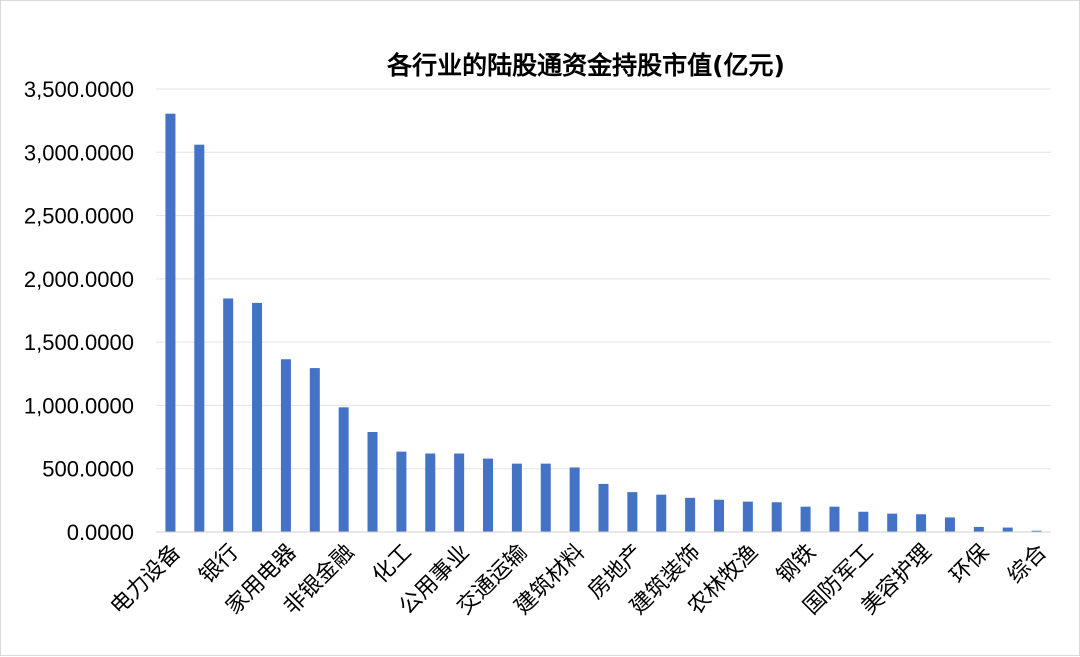  Describe the element at coordinates (79, 279) in the screenshot. I see `y-tick-label: 2,000.0000` at that location.